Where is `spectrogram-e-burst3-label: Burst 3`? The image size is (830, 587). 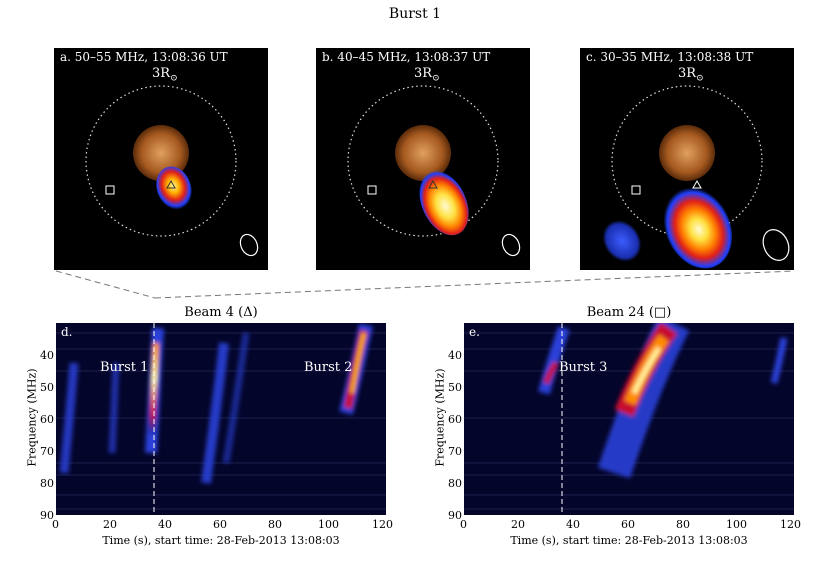
spectrogram-e-burst3-label: Burst 3 is located at coordinates (583, 367).